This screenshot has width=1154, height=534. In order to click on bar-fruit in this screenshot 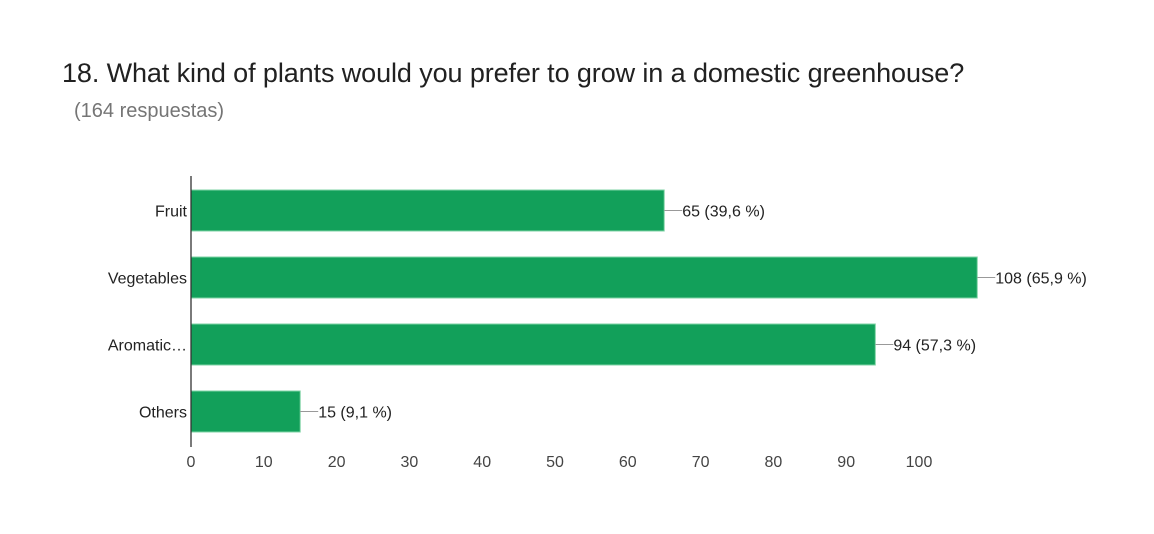, I will do `click(427, 210)`.